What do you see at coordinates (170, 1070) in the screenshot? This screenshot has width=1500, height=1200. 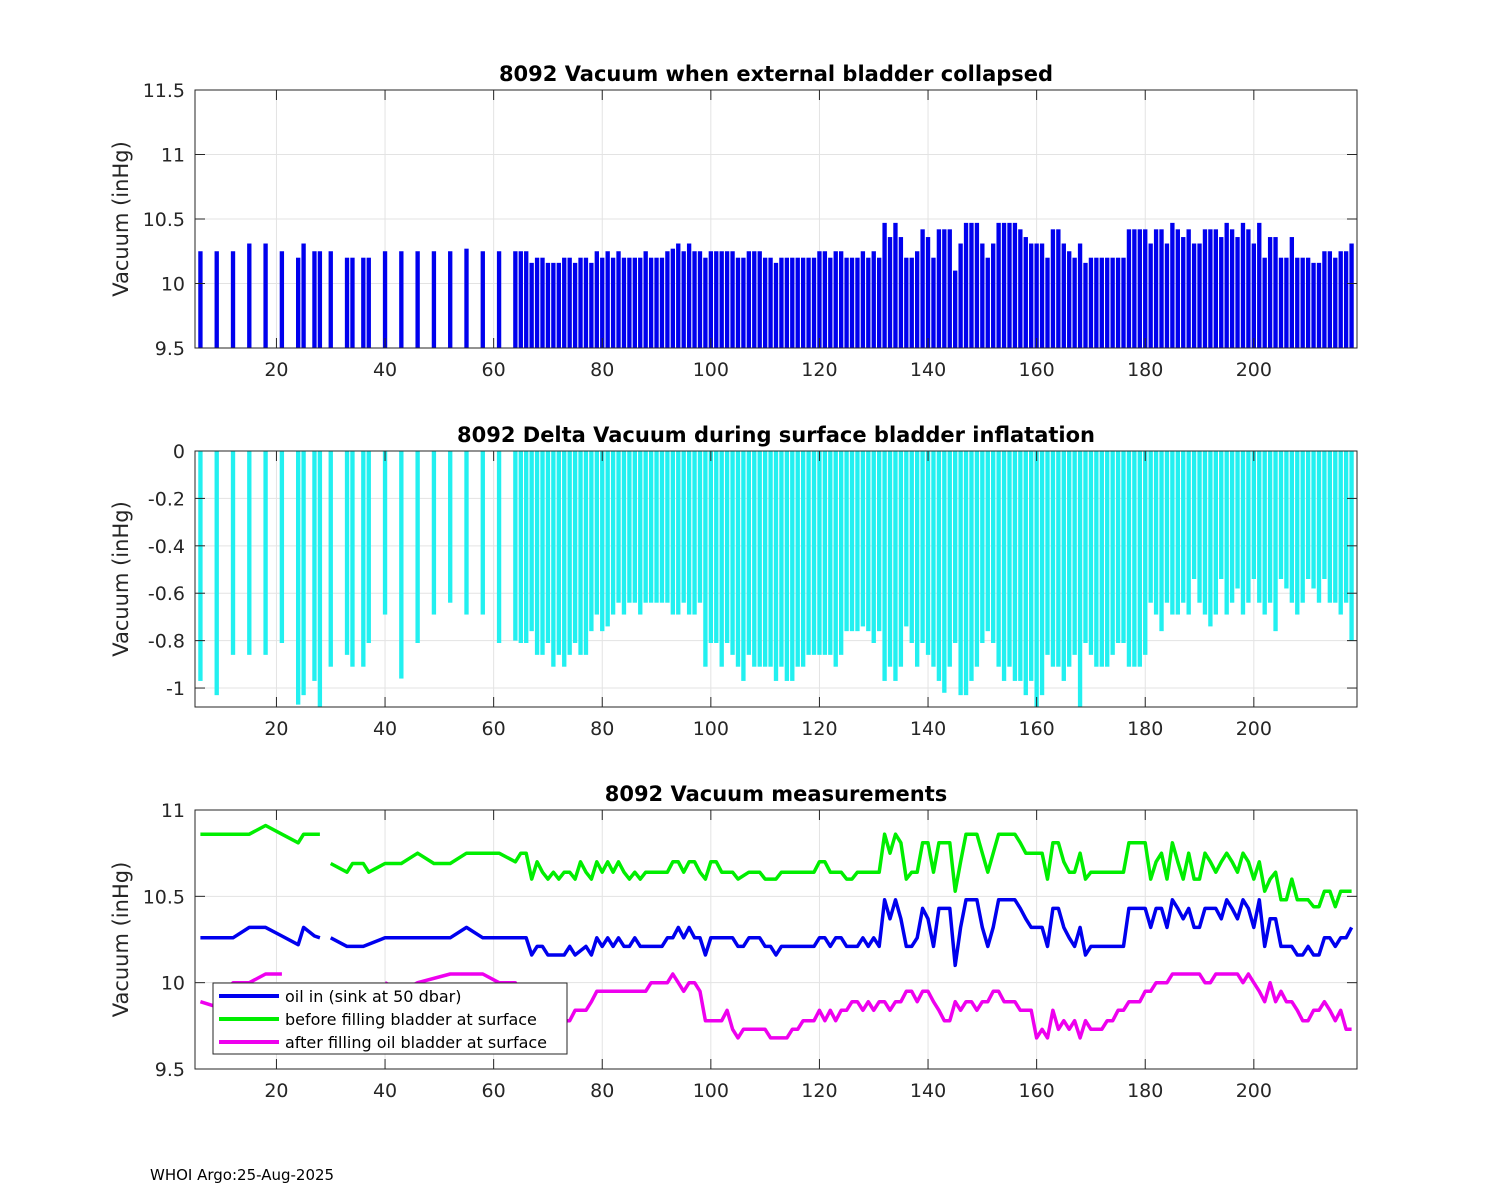 I see `y-tick-label: 9.5` at bounding box center [170, 1070].